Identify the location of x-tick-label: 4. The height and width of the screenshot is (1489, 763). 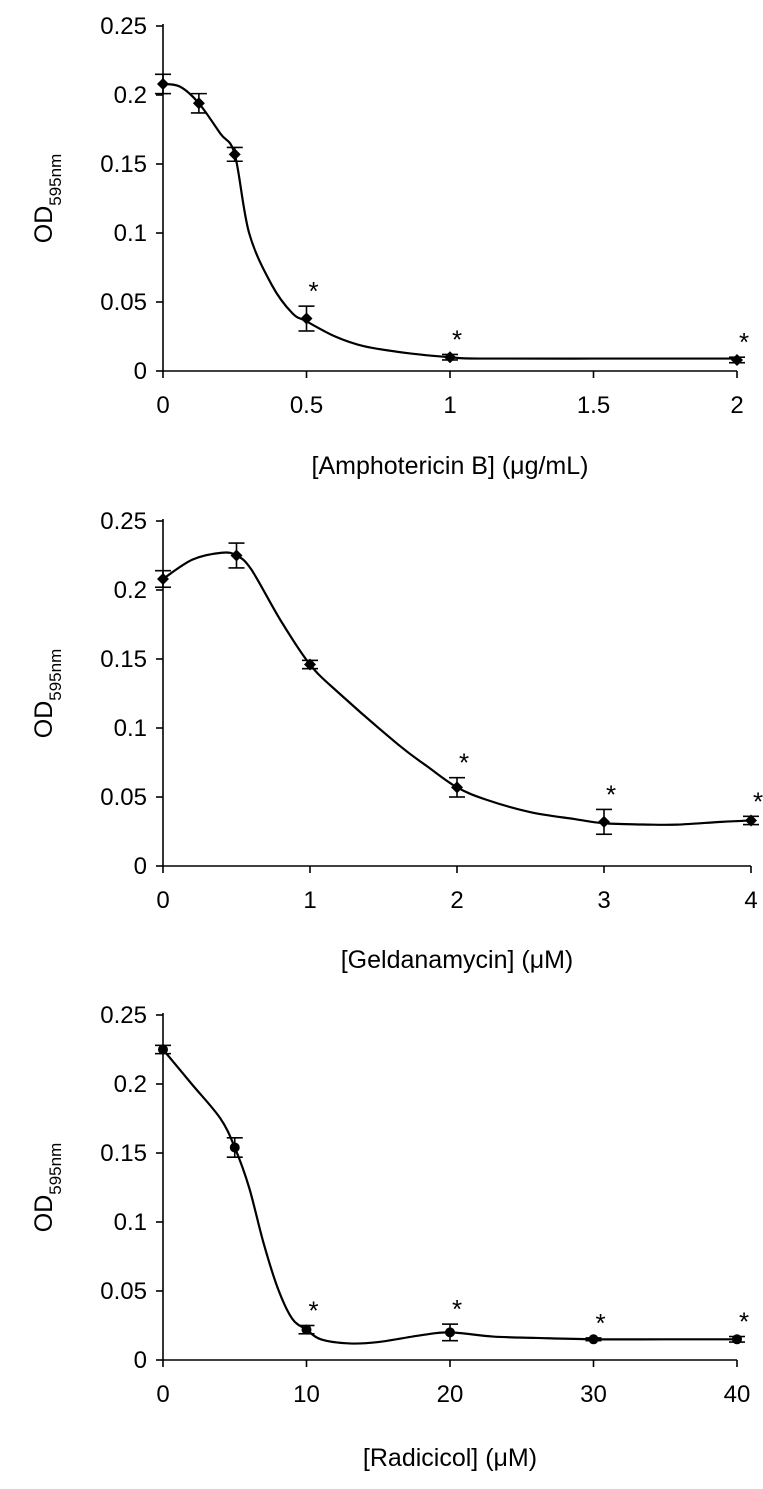
(750, 900).